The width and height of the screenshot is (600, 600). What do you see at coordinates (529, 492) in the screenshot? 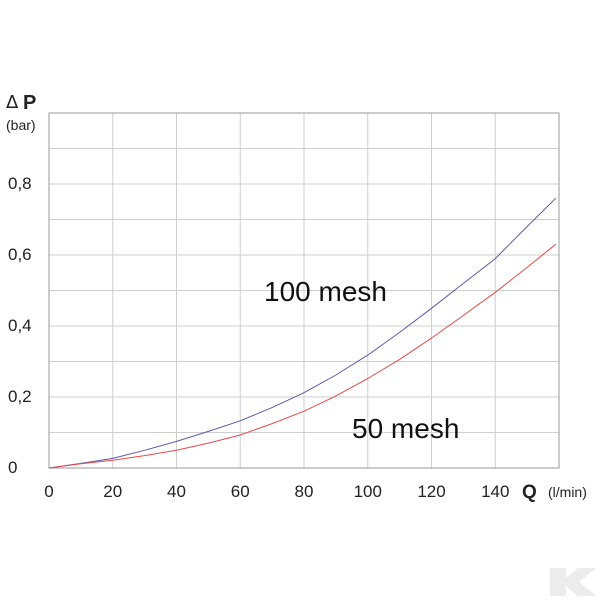
I see `x-axis-label: Q` at bounding box center [529, 492].